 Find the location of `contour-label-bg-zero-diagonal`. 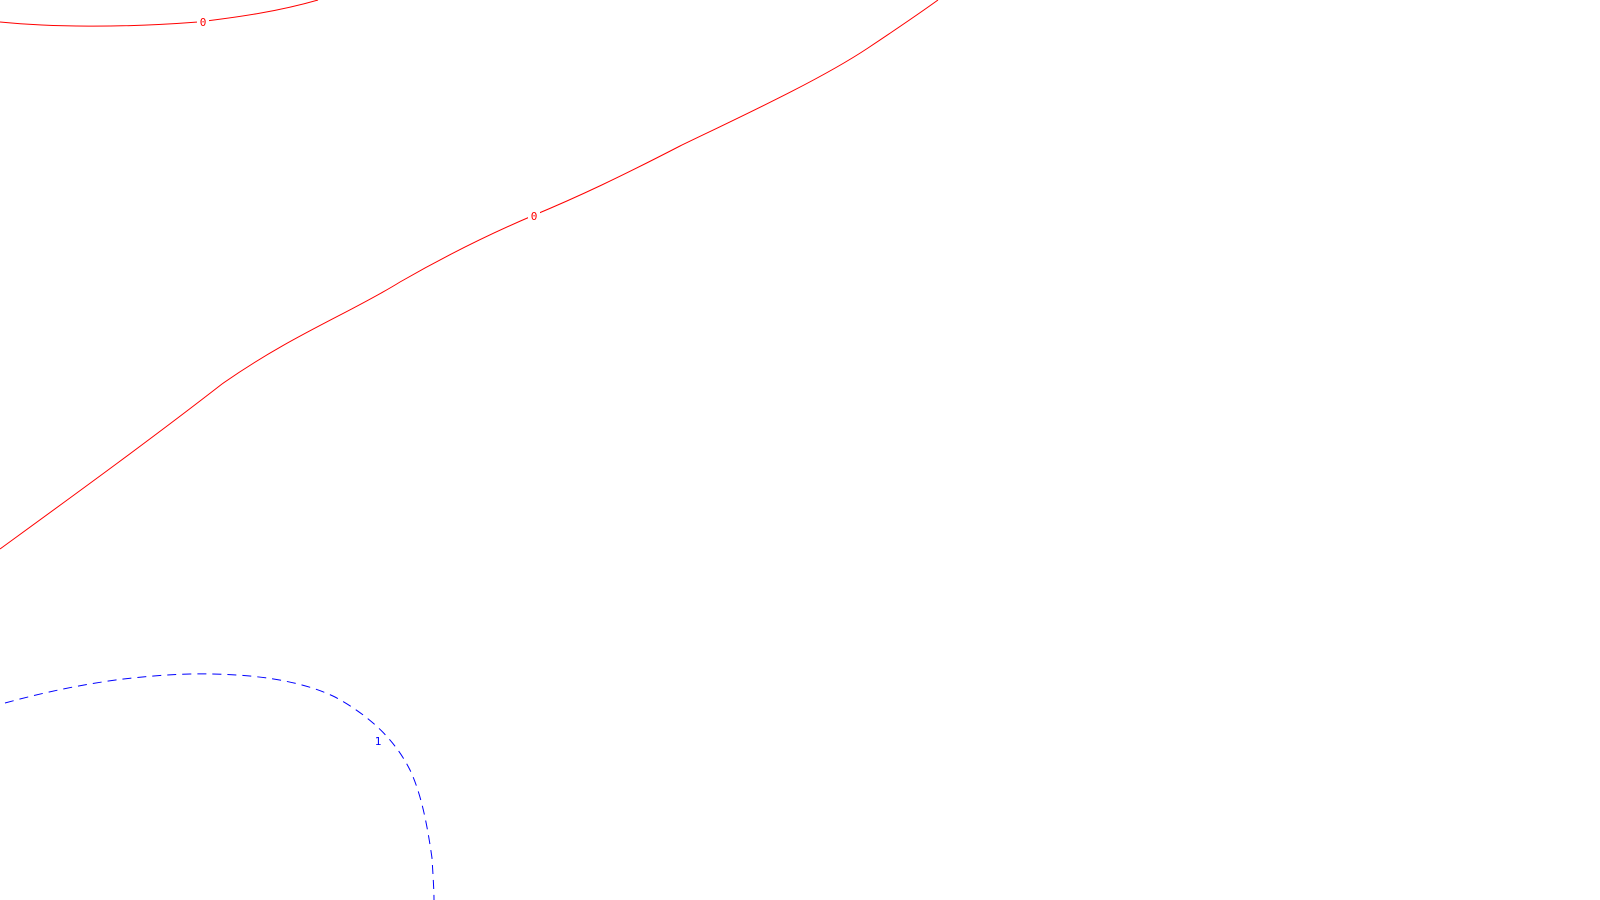

contour-label-bg-zero-diagonal is located at coordinates (534, 216).